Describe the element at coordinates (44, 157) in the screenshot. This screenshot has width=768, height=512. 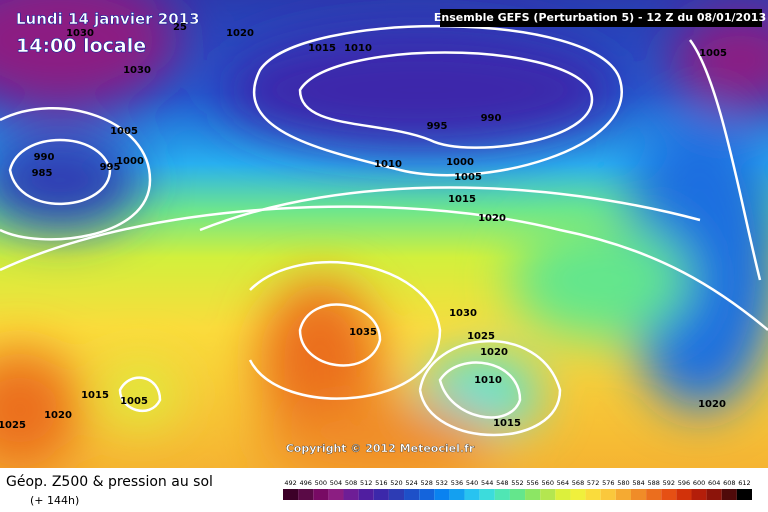
I see `isobar-label: 990` at that location.